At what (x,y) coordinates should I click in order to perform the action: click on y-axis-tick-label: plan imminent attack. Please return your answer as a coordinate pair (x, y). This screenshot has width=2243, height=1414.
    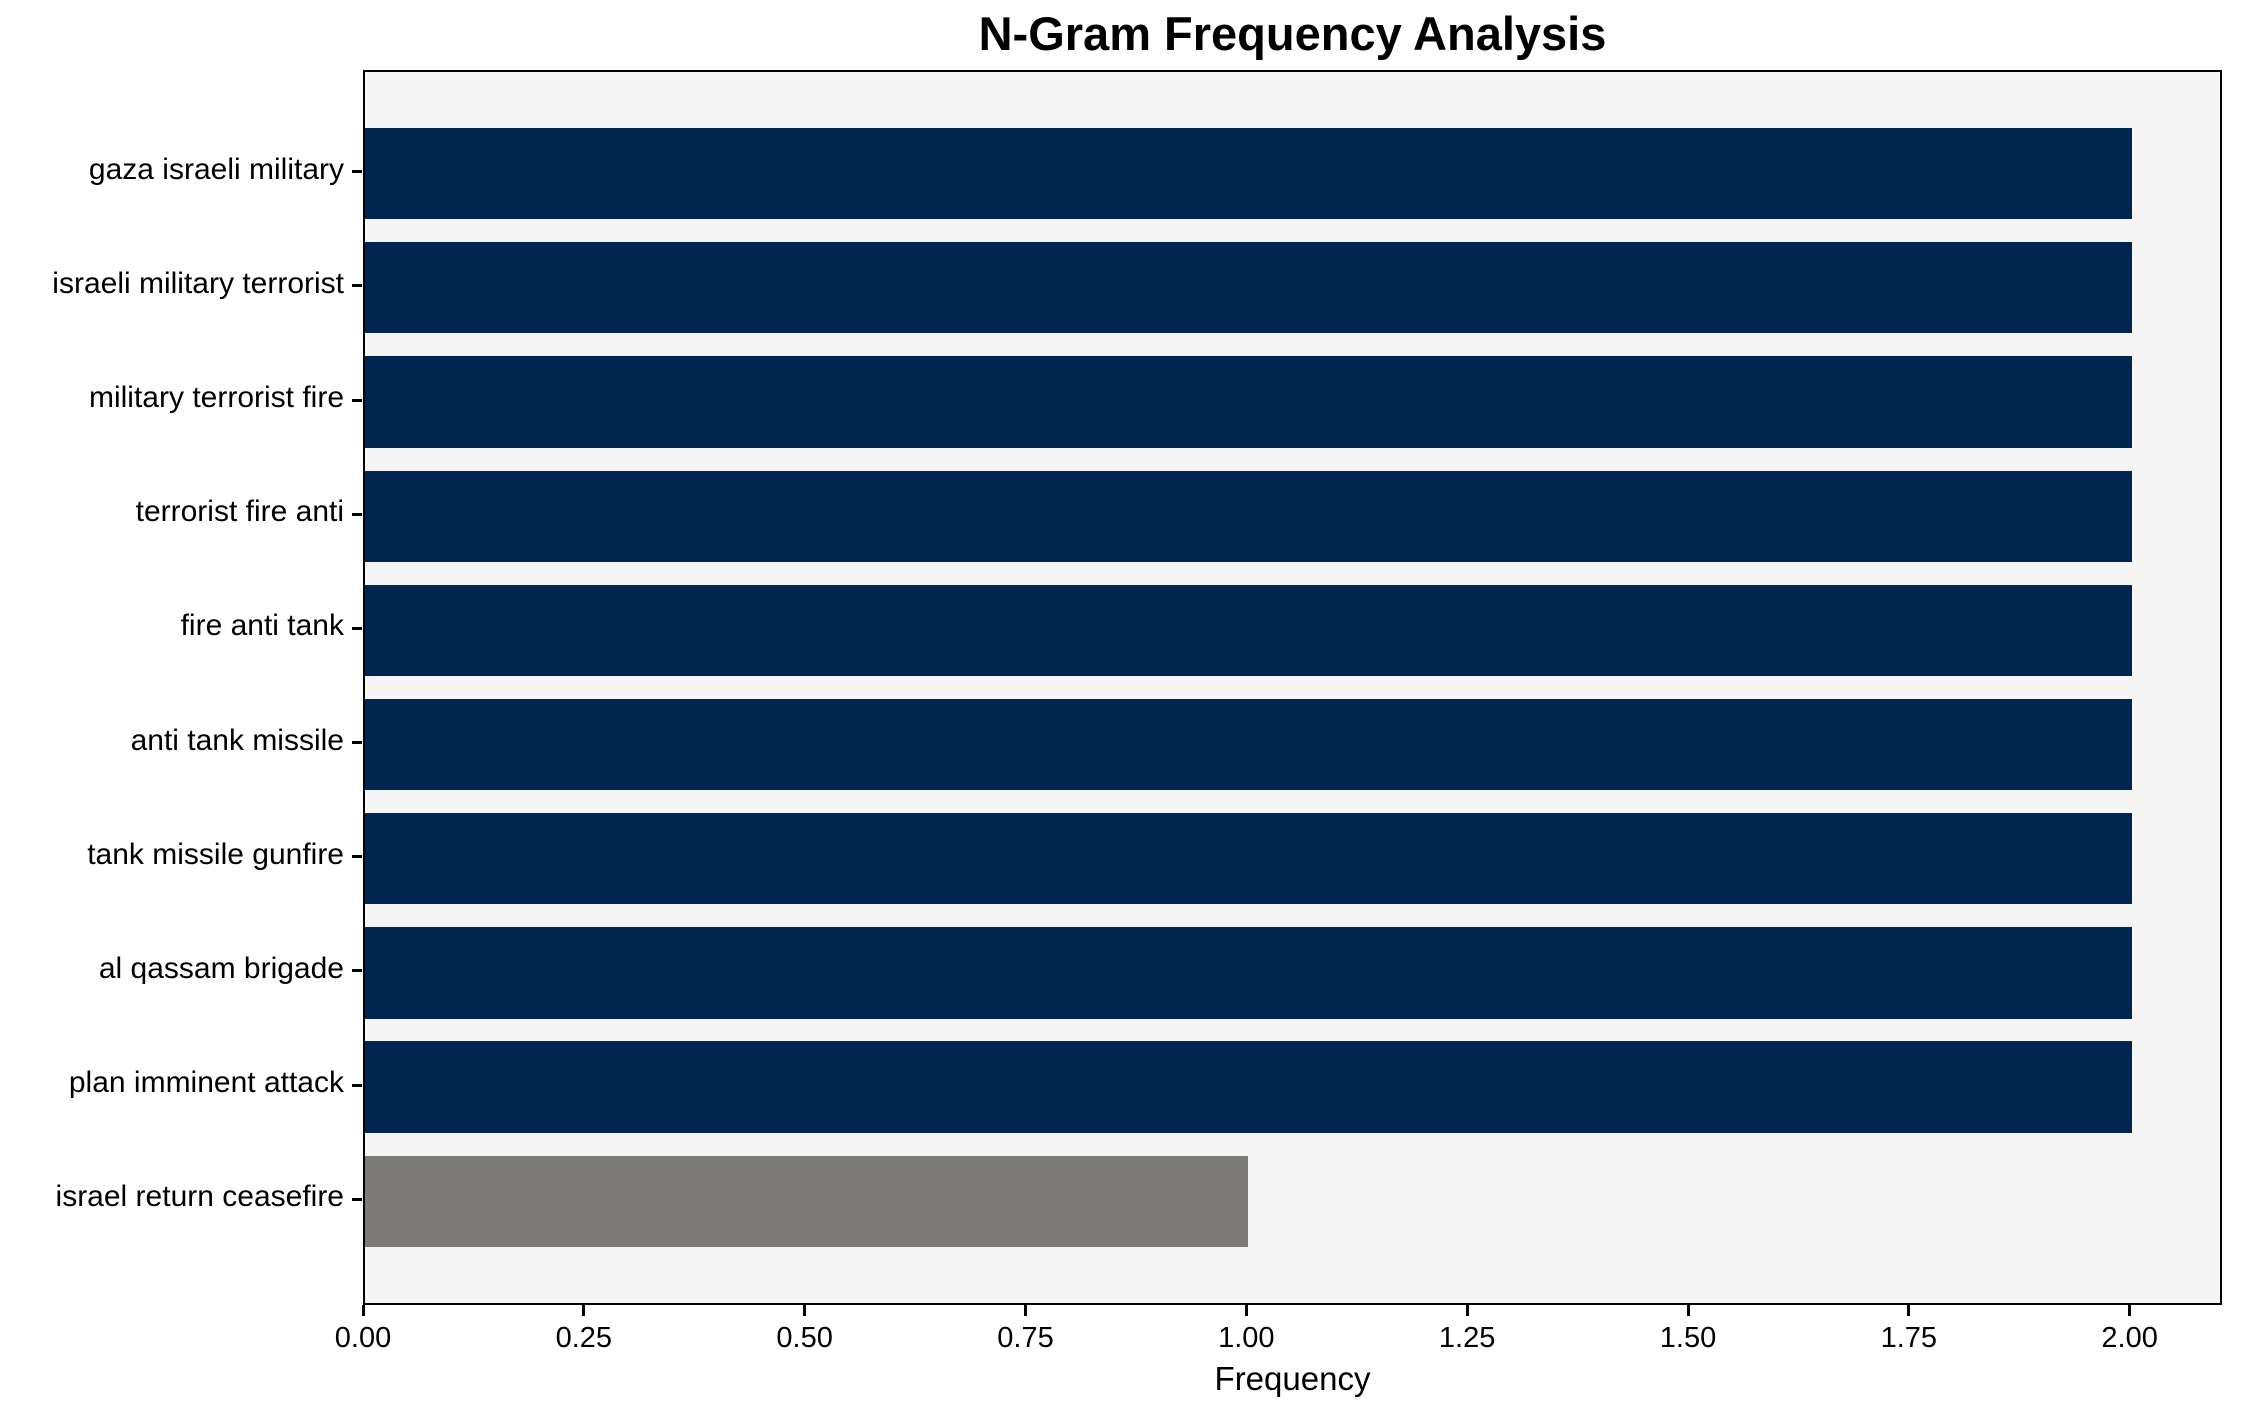
    Looking at the image, I should click on (206, 1083).